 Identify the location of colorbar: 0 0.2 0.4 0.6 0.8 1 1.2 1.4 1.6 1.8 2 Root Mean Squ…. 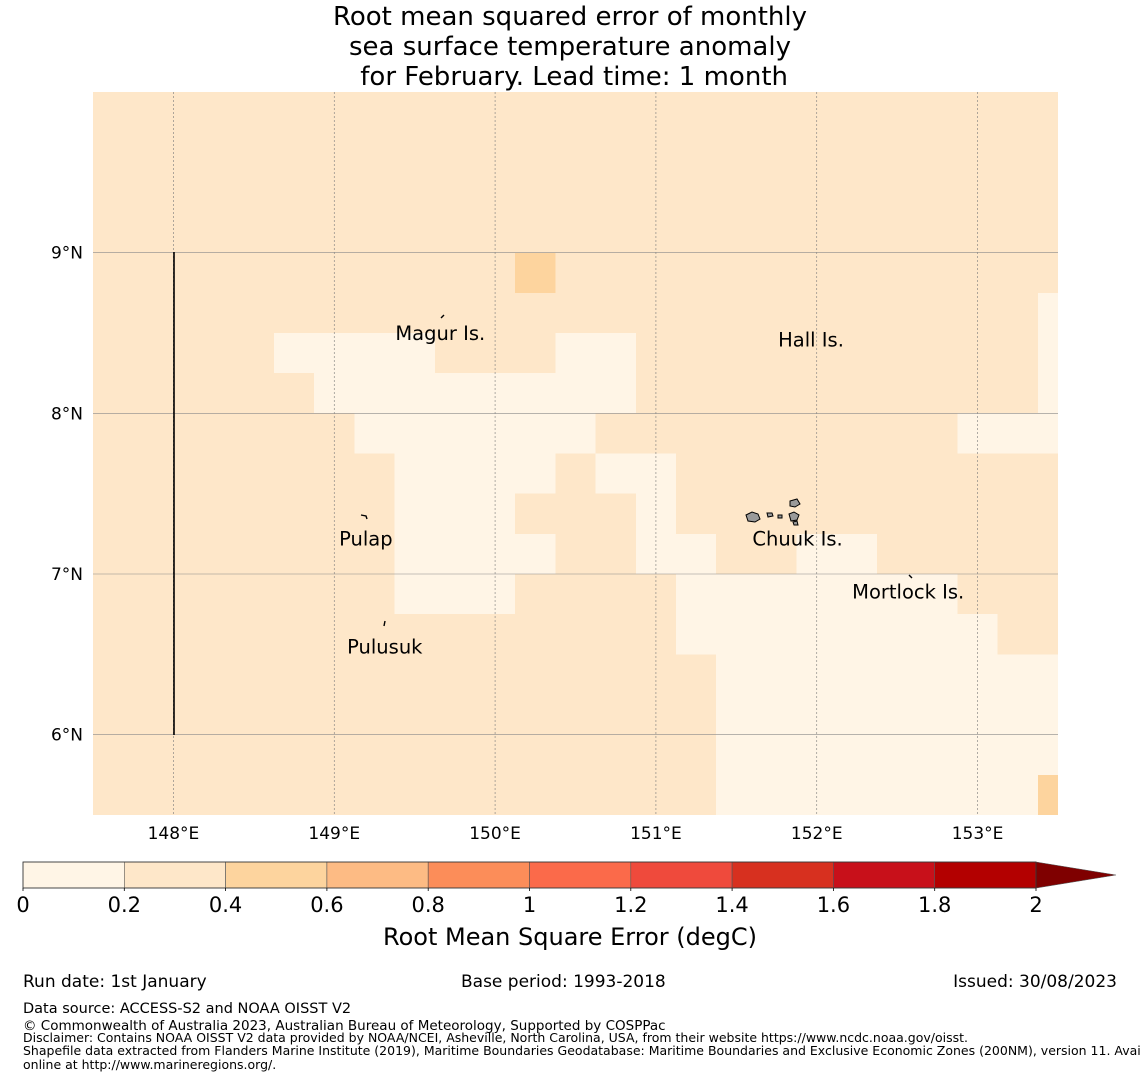
(566, 906).